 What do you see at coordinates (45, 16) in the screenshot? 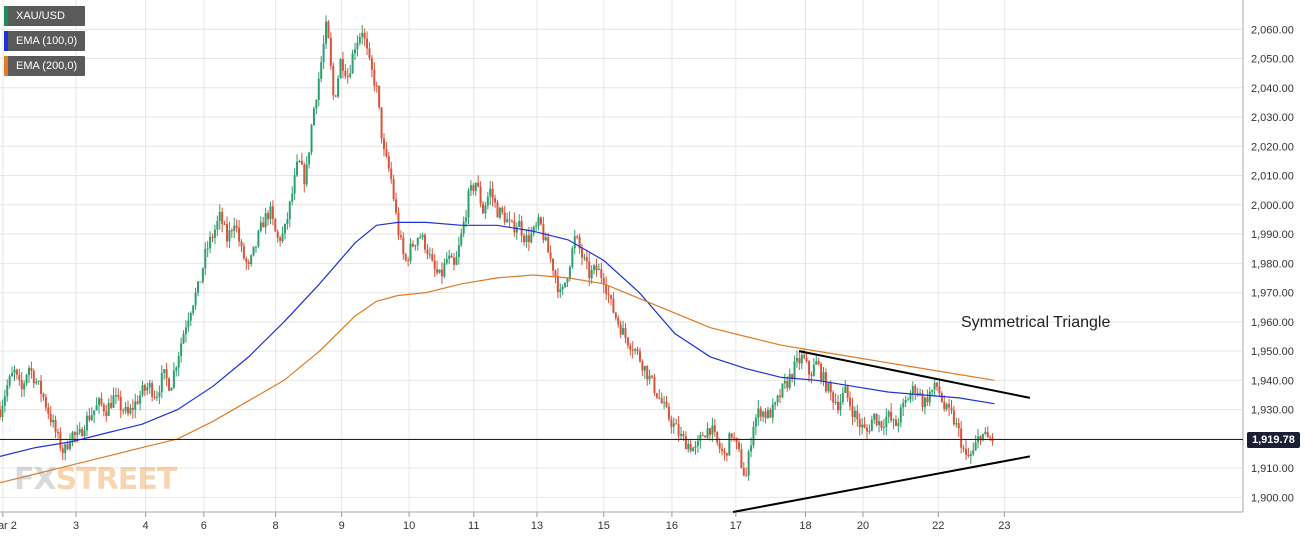
I see `legend-item-xauusd: XAU/USD` at bounding box center [45, 16].